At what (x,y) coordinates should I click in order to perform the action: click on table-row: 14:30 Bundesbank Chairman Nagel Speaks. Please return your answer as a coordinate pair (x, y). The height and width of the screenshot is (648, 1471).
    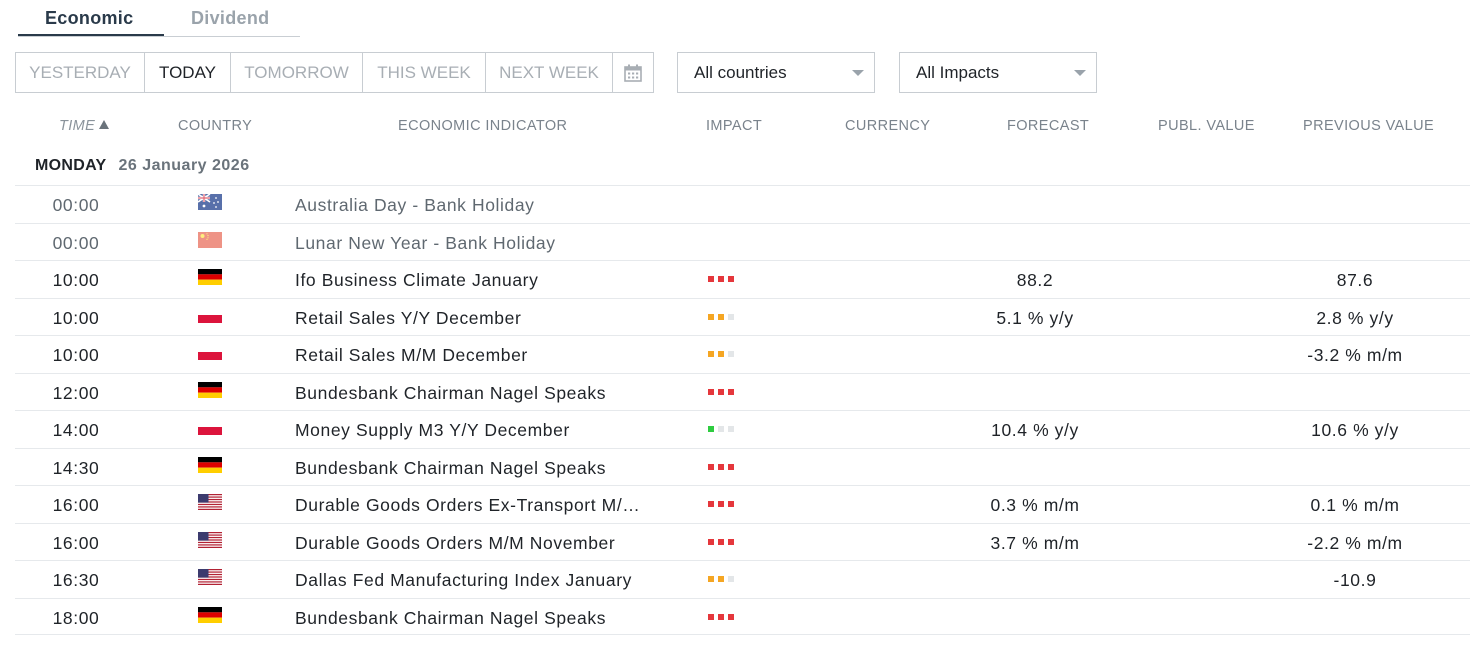
    Looking at the image, I should click on (742, 466).